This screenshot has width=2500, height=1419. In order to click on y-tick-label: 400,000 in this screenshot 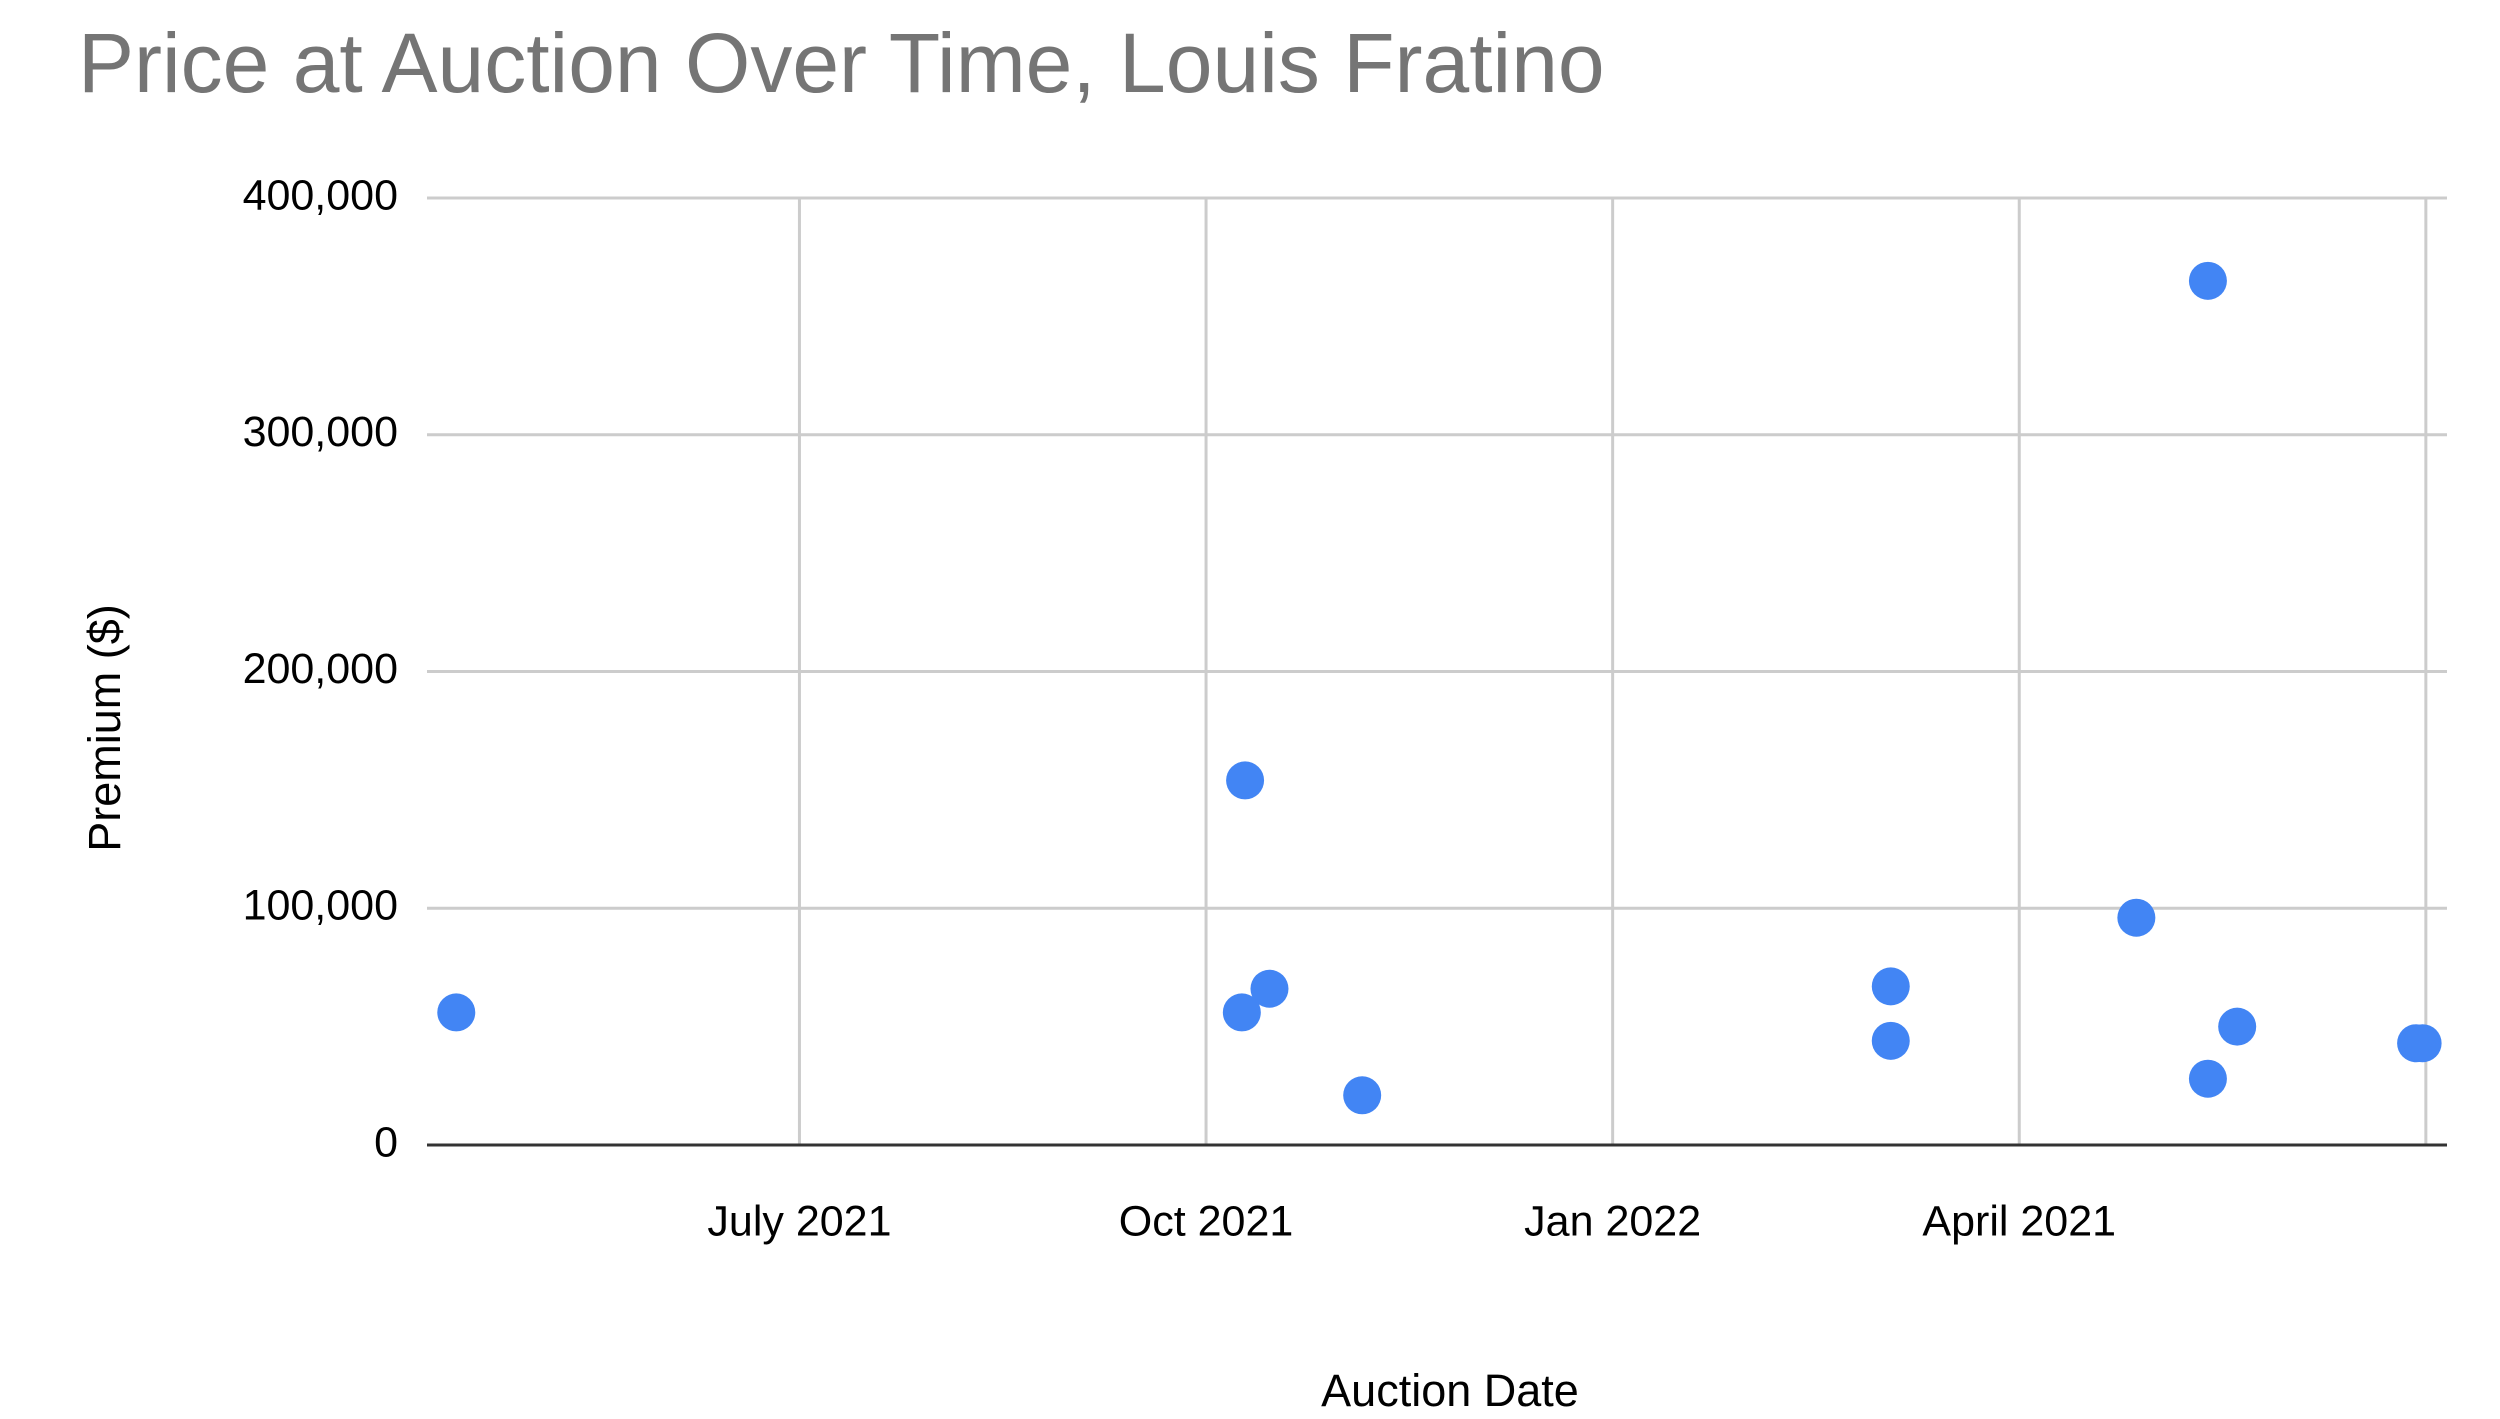, I will do `click(320, 195)`.